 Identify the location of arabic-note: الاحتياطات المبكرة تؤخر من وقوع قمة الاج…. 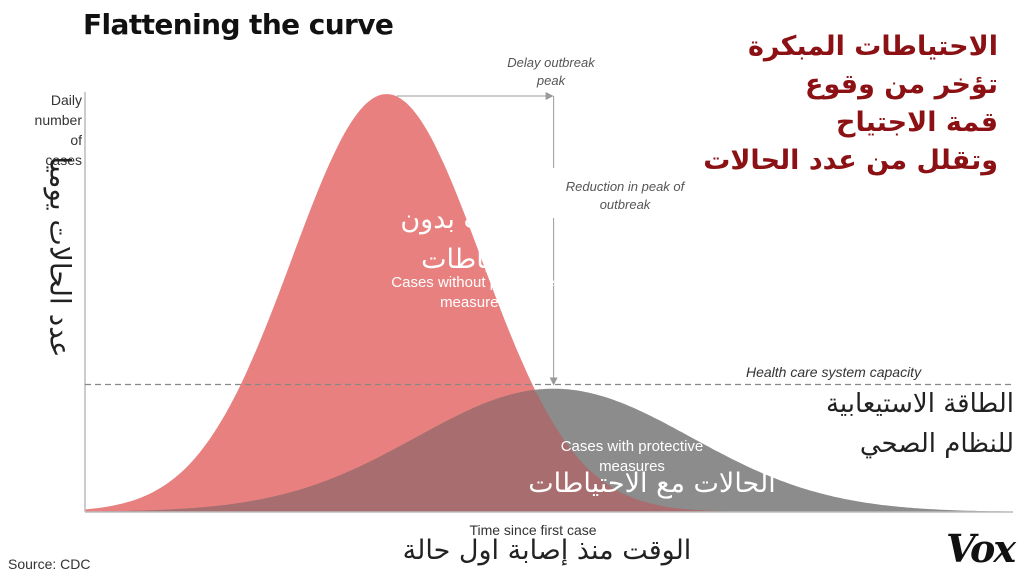
(833, 104).